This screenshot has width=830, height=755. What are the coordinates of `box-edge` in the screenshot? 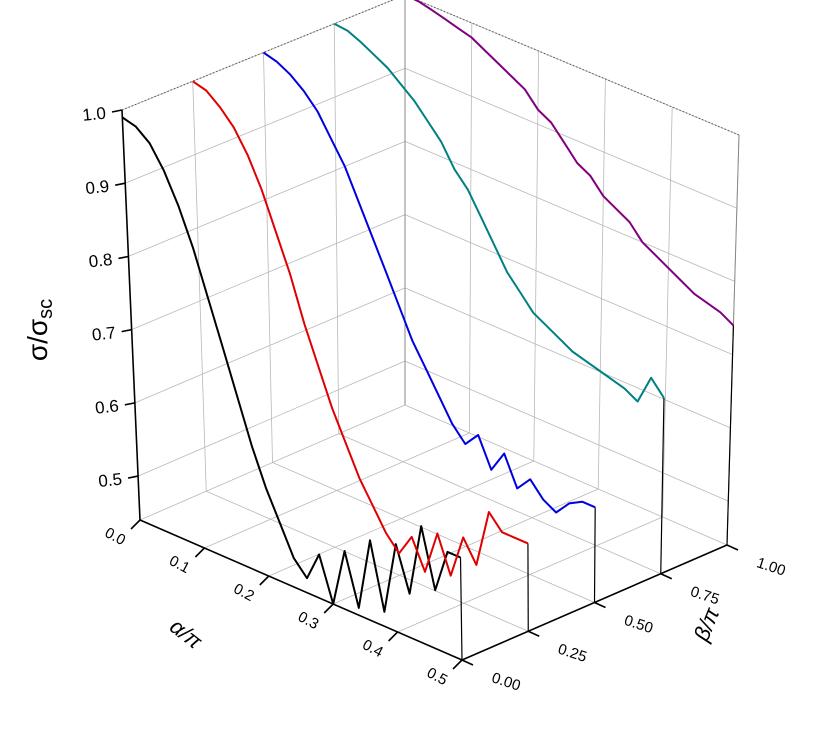 It's located at (577, 68).